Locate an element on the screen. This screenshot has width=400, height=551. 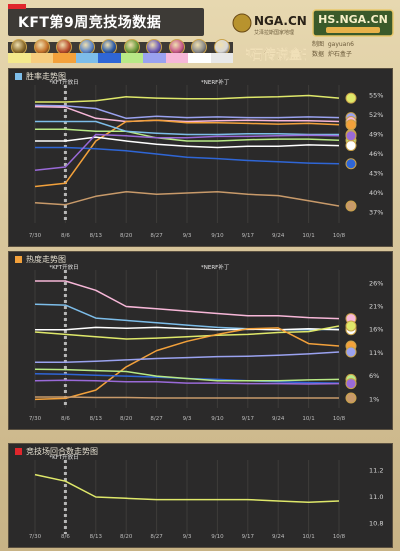
page-title: KFT第9周竞技场数据 is located at coordinates (90, 23).